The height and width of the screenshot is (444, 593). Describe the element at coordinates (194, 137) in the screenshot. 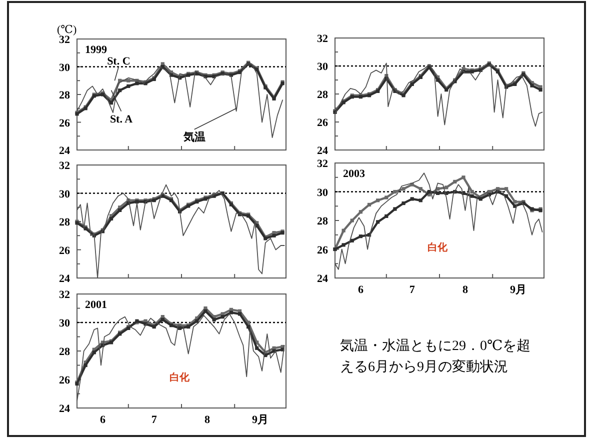

I see `annotation: 気温` at that location.